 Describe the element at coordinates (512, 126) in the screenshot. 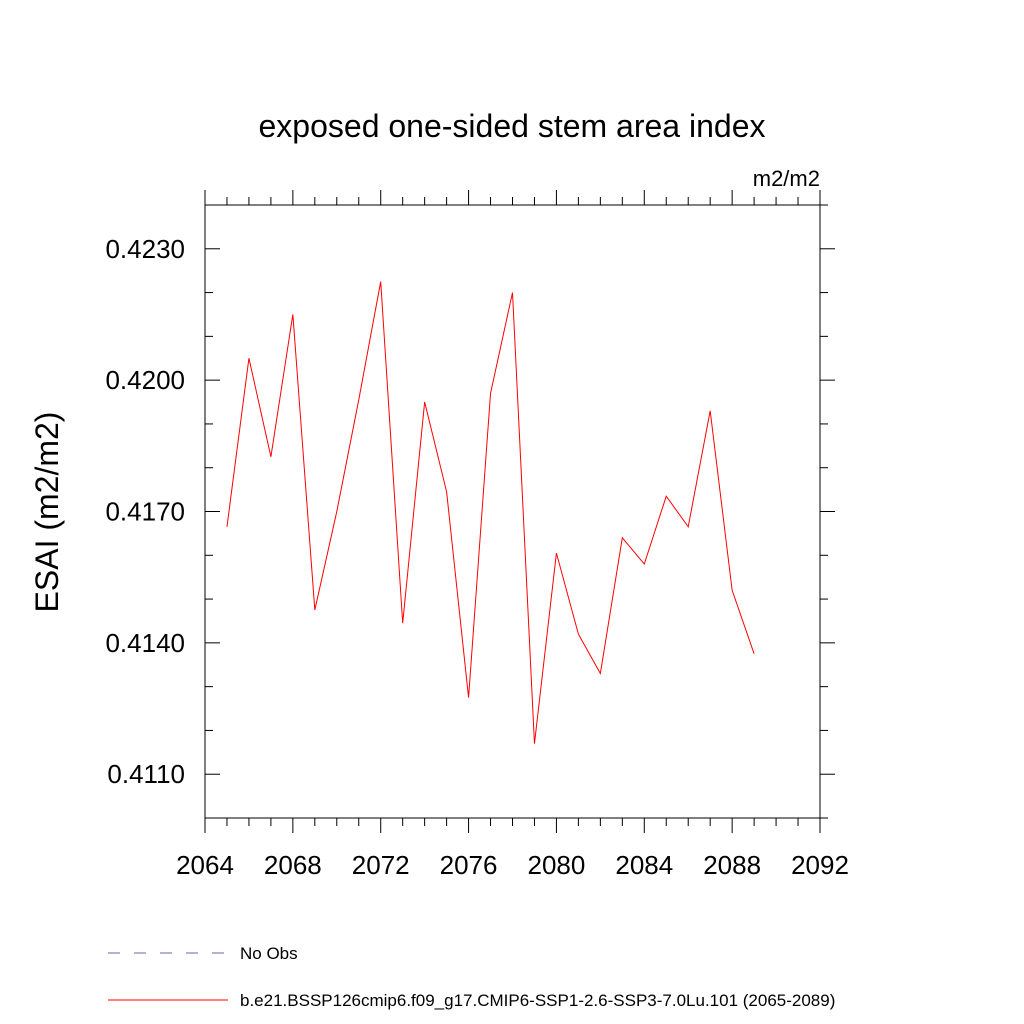

I see `chart-title: exposed one-sided stem area index` at that location.